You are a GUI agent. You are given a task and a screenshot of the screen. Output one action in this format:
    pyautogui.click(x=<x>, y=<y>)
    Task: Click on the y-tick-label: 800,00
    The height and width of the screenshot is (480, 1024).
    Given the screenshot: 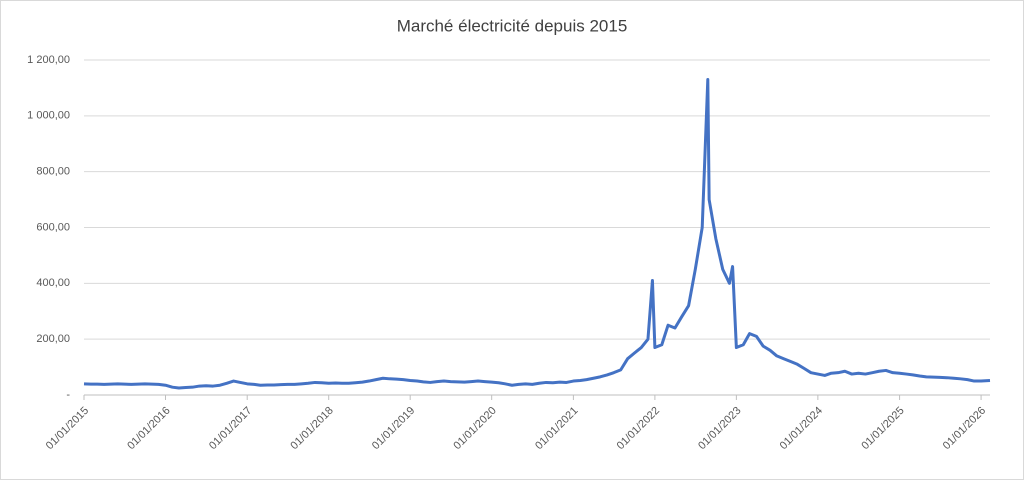 What is the action you would take?
    pyautogui.click(x=53, y=172)
    